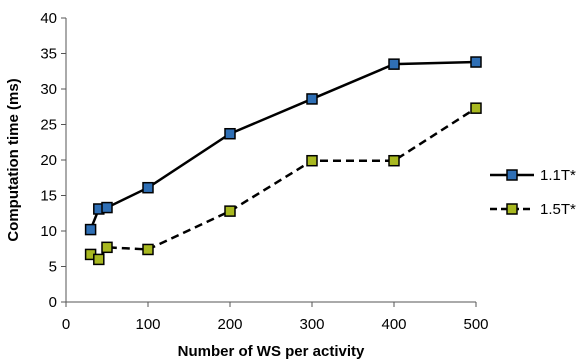  Describe the element at coordinates (475, 324) in the screenshot. I see `x-tick-label: 500` at that location.